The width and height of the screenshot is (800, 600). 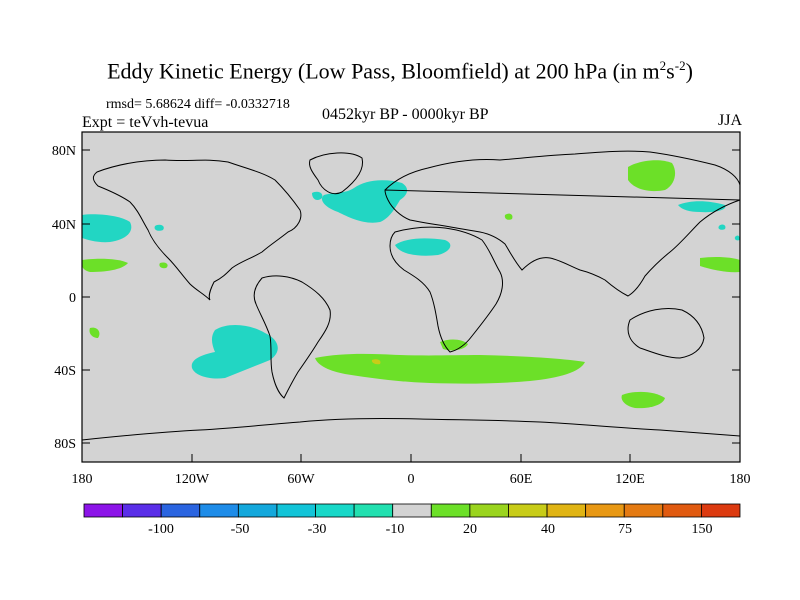 What do you see at coordinates (159, 227) in the screenshot?
I see `region-pacific-dot` at bounding box center [159, 227].